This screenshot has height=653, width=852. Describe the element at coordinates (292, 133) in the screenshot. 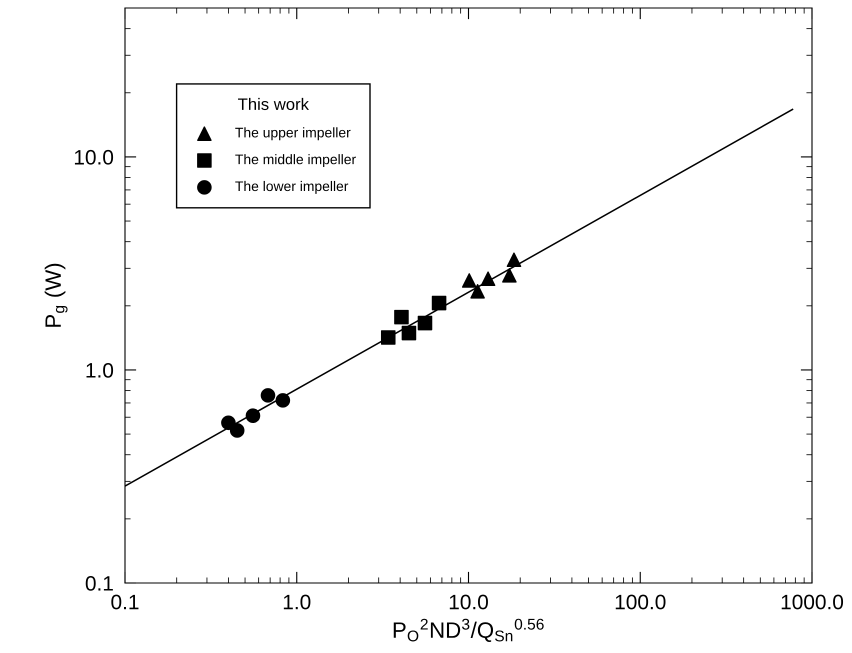

I see `legend-label: The upper impeller` at that location.